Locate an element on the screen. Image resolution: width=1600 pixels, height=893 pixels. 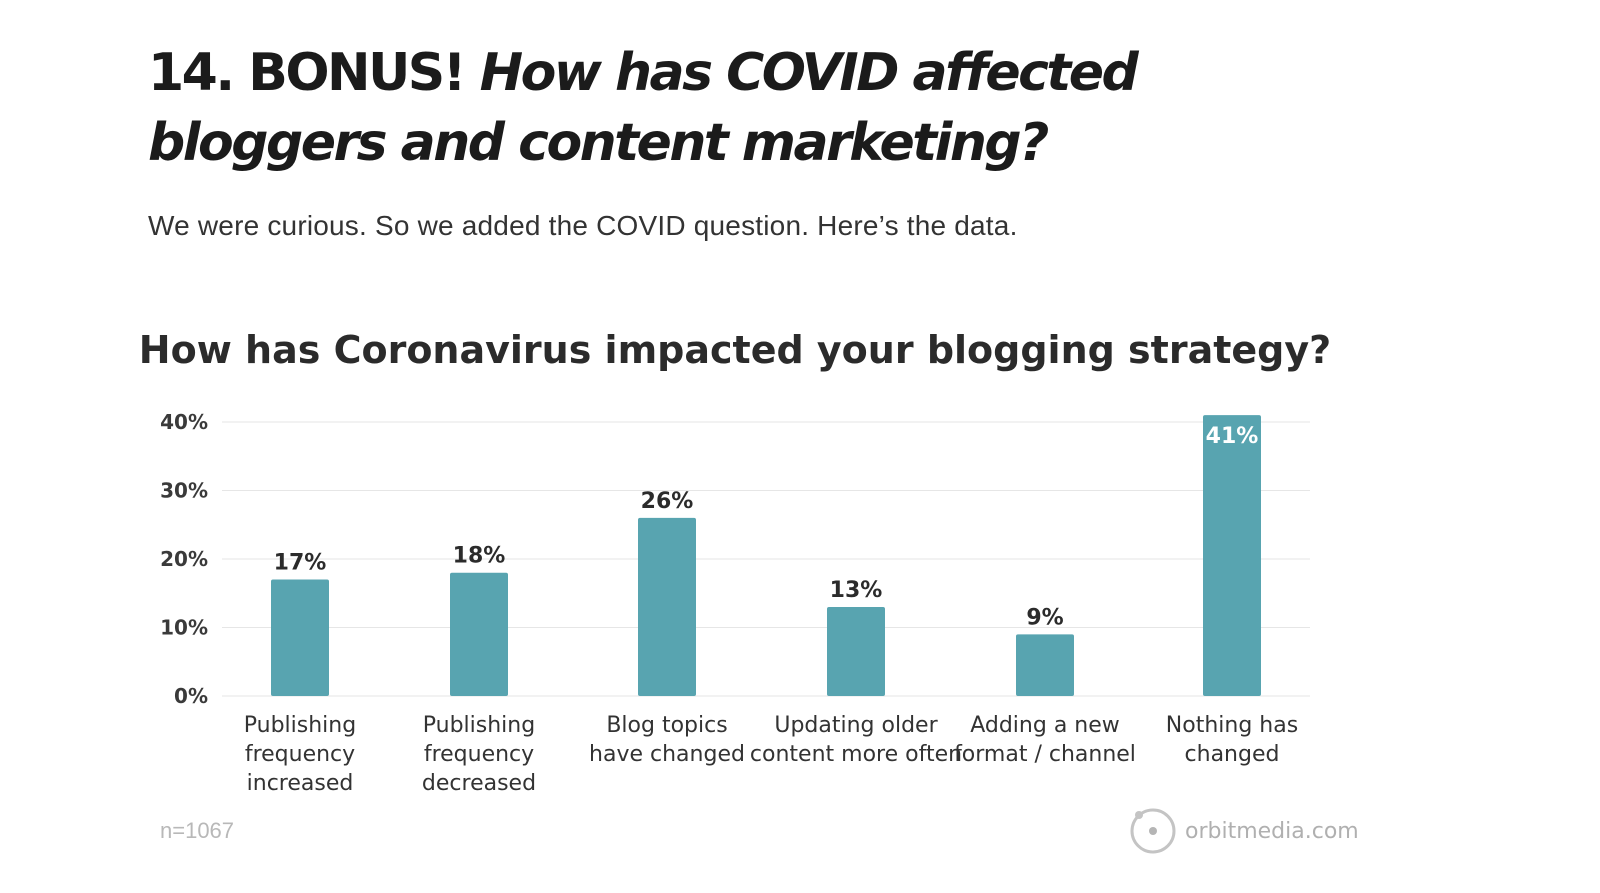
orbitmedia-logo: orbitmedia.com is located at coordinates (1244, 831).